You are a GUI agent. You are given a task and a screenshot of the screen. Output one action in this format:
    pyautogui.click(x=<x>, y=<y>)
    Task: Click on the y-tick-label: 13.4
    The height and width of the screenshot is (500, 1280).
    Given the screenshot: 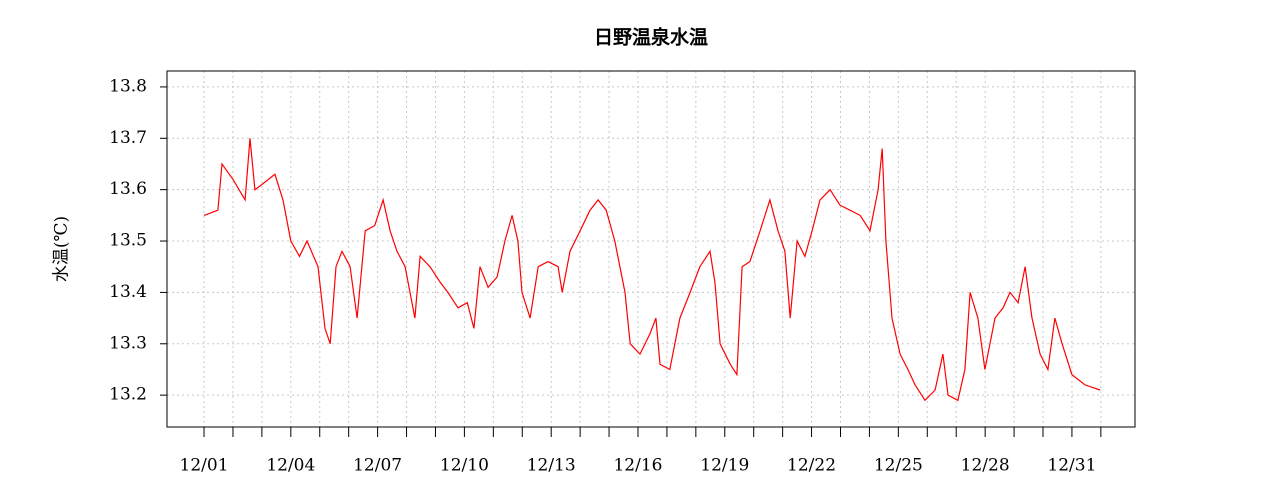 What is the action you would take?
    pyautogui.click(x=128, y=292)
    